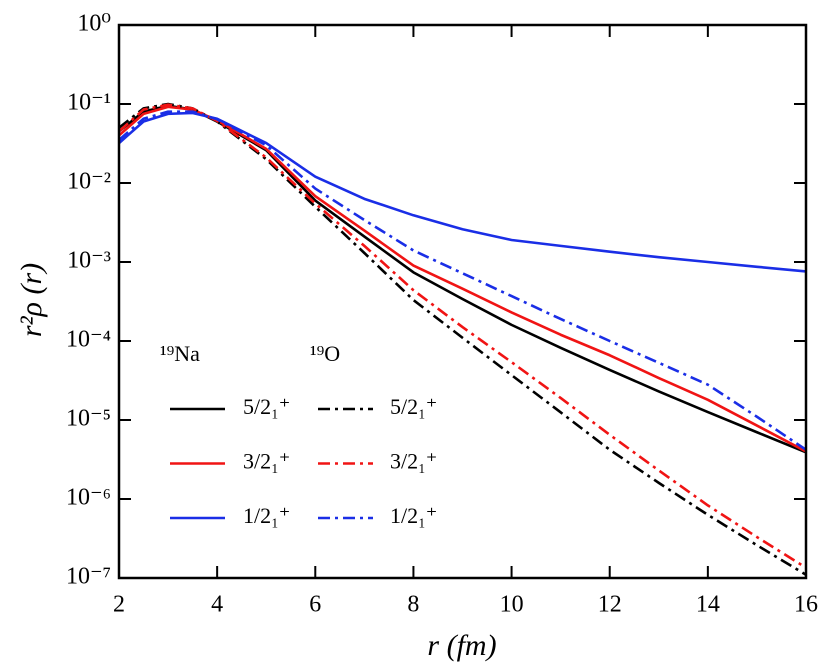 This screenshot has width=830, height=668. What do you see at coordinates (119, 605) in the screenshot?
I see `x-tick-label: 2` at bounding box center [119, 605].